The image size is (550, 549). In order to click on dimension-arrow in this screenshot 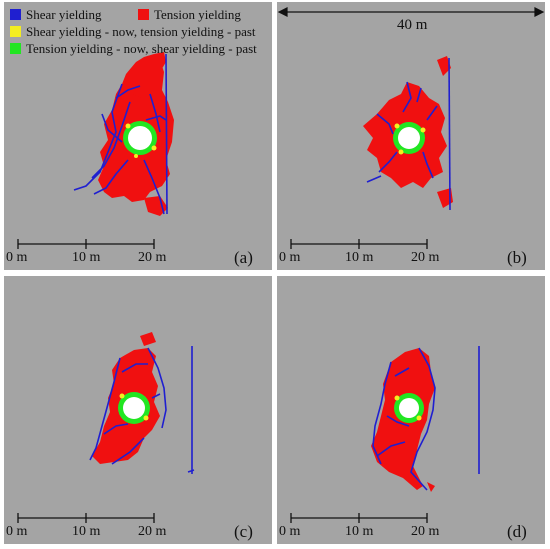, I will do `click(411, 12)`.